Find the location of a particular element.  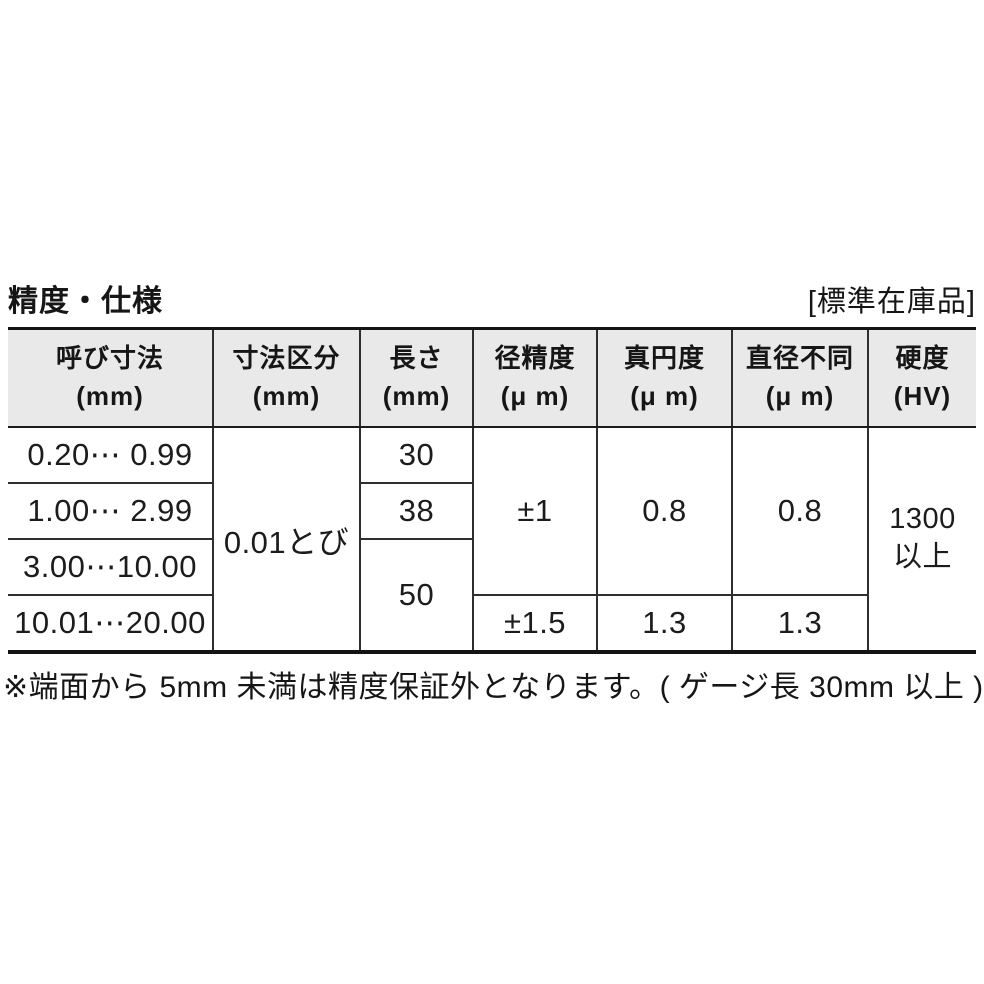

footnote-text: ※端面から 5mm 未満は精度保証外となります。( ゲージ長 30mm 以上 ) is located at coordinates (493, 687).